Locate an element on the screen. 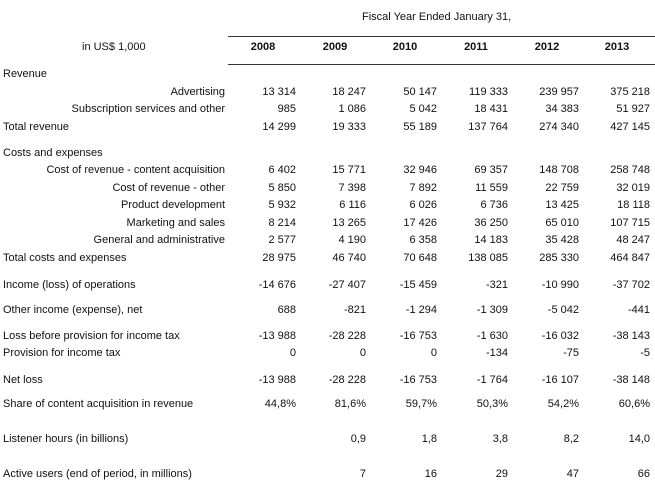 This screenshot has height=484, width=655. year-header-2012: 2012 is located at coordinates (547, 47).